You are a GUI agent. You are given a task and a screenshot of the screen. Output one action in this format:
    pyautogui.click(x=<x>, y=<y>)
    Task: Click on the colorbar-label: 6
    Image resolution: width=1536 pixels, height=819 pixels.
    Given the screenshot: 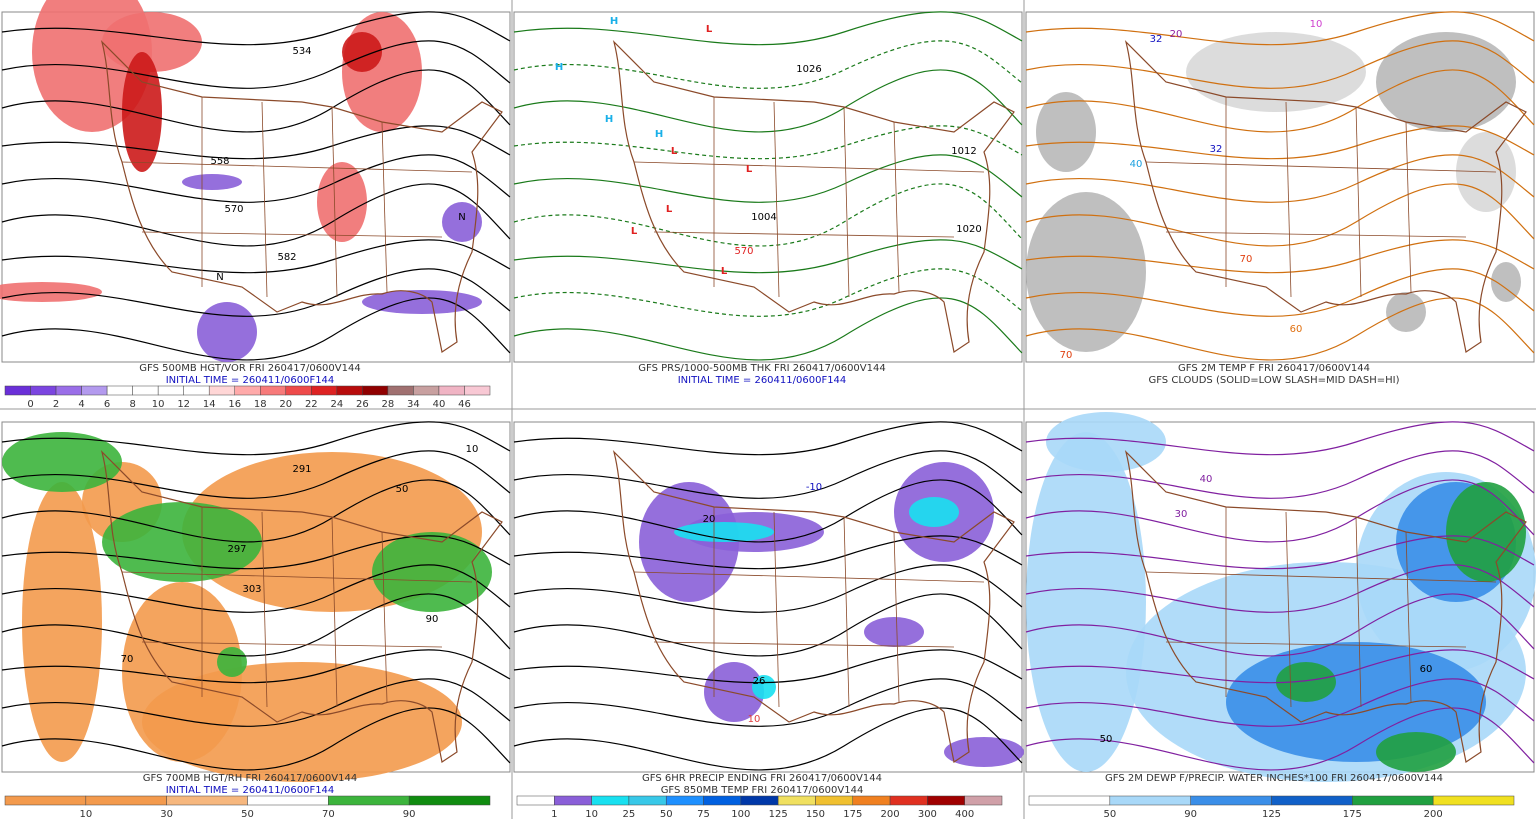 What is the action you would take?
    pyautogui.click(x=107, y=404)
    